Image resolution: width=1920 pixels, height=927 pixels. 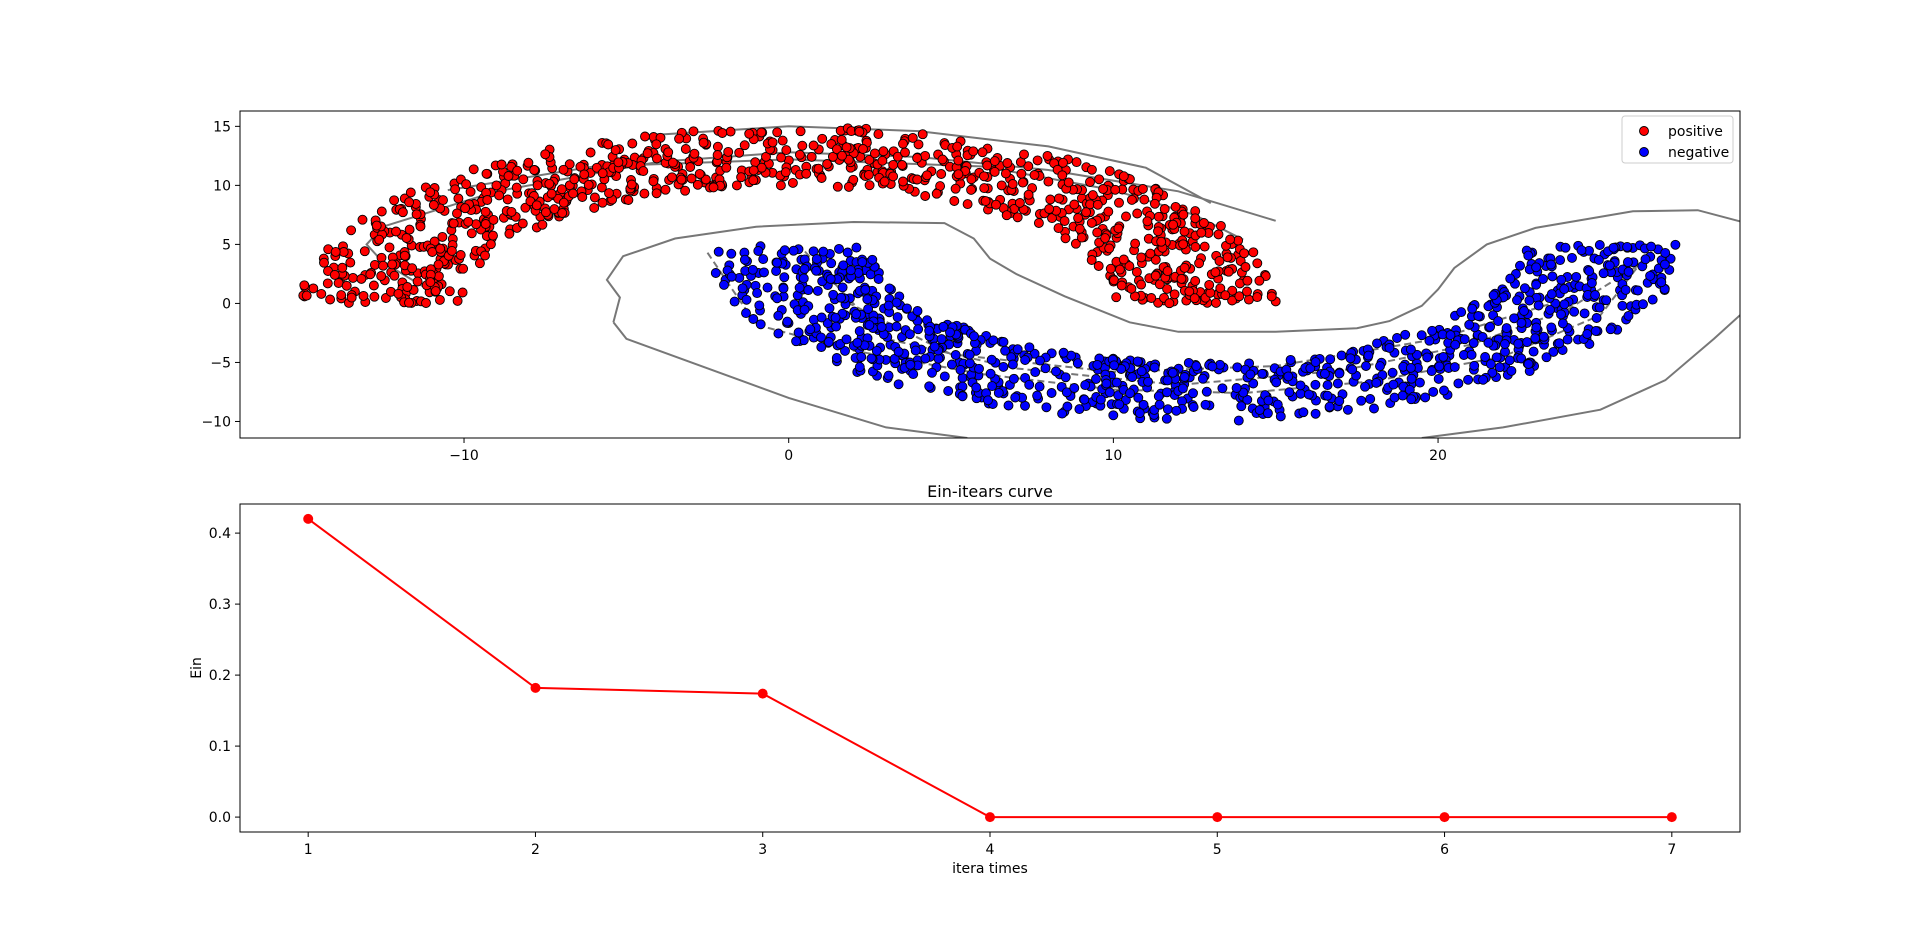 I want to click on scatter-y-tick-label: 0, so click(x=226, y=304).